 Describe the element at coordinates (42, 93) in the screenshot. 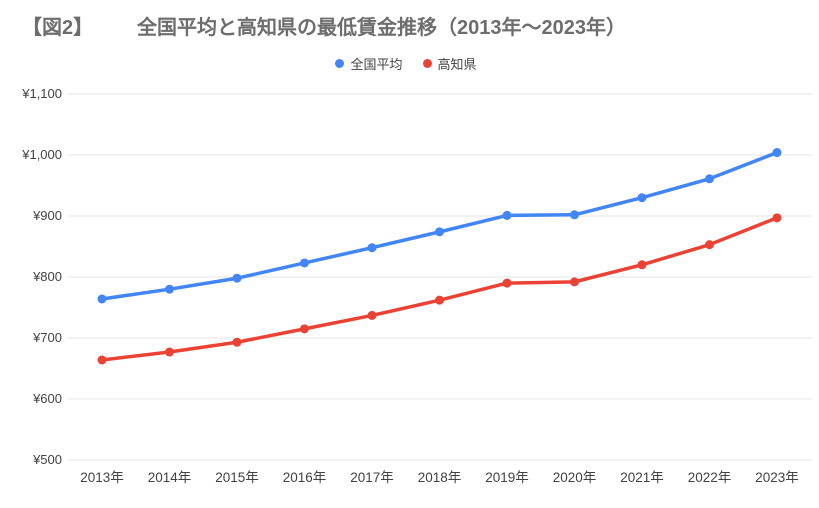

I see `y-axis-tick-label: ¥1,100` at that location.